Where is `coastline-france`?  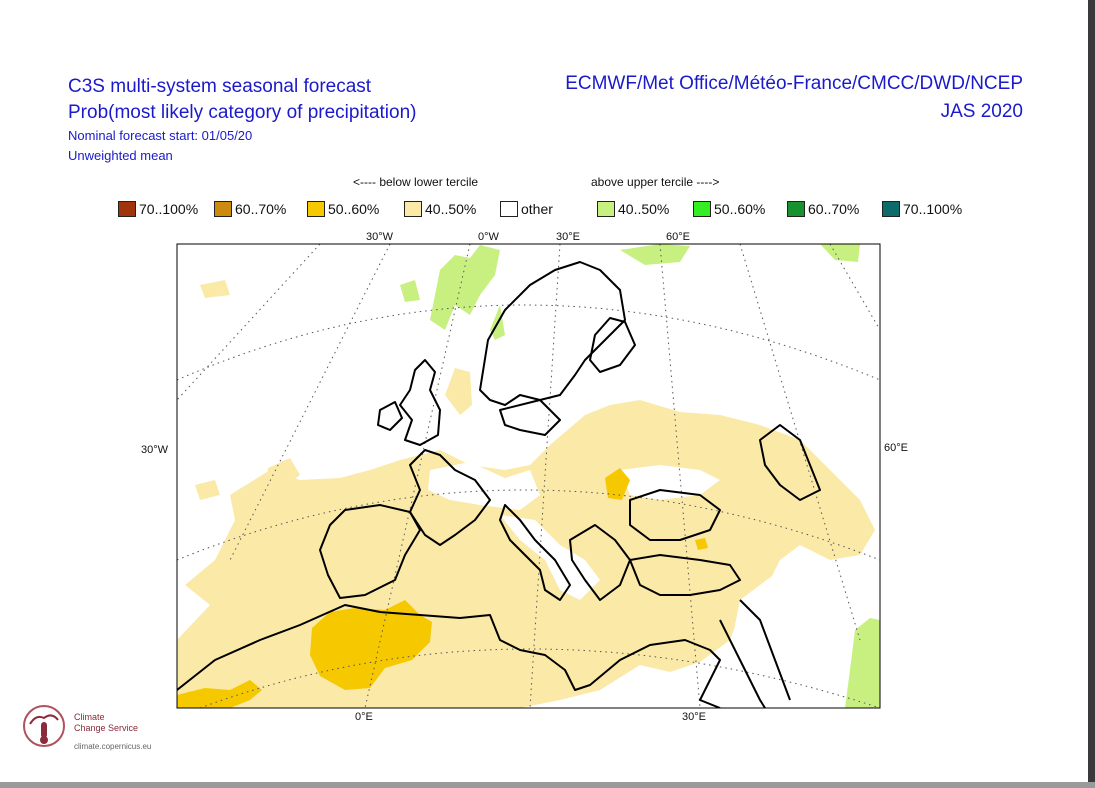 coastline-france is located at coordinates (450, 497).